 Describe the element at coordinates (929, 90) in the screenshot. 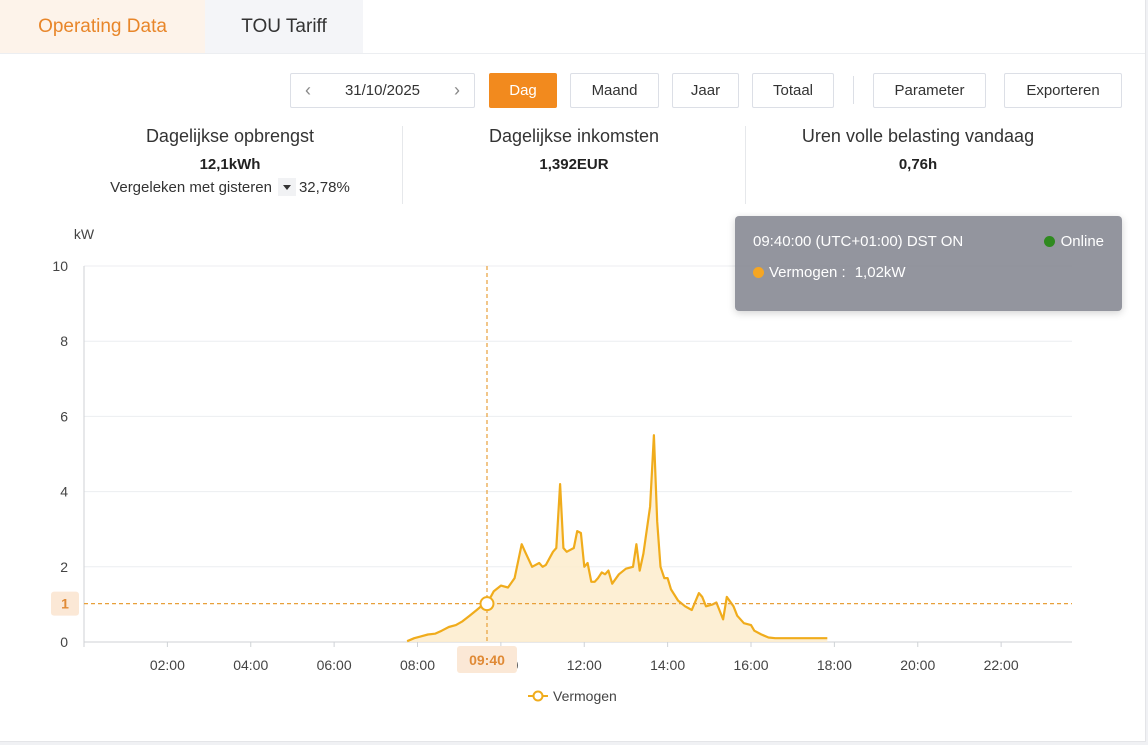

I see `parameter-button: Parameter` at that location.